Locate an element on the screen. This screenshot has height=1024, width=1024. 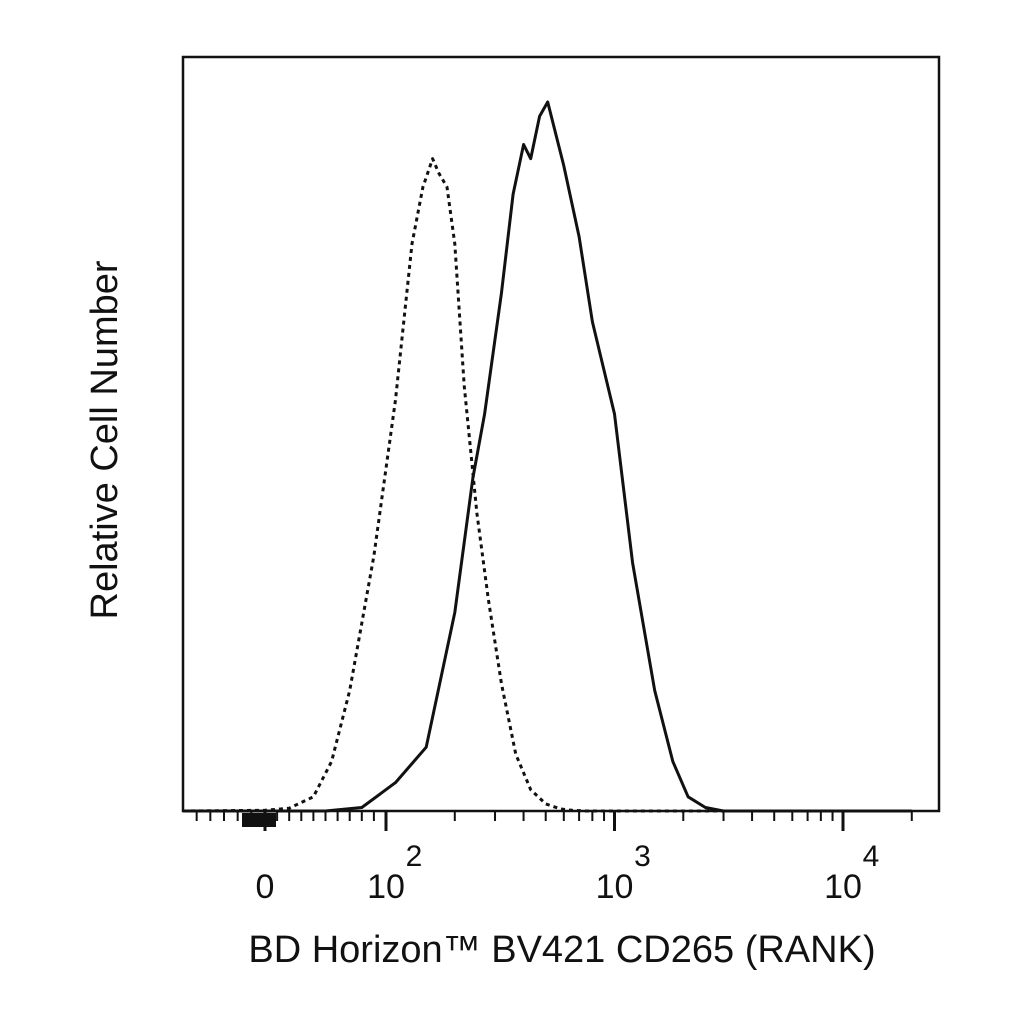
zero-tick-cluster is located at coordinates (259, 820).